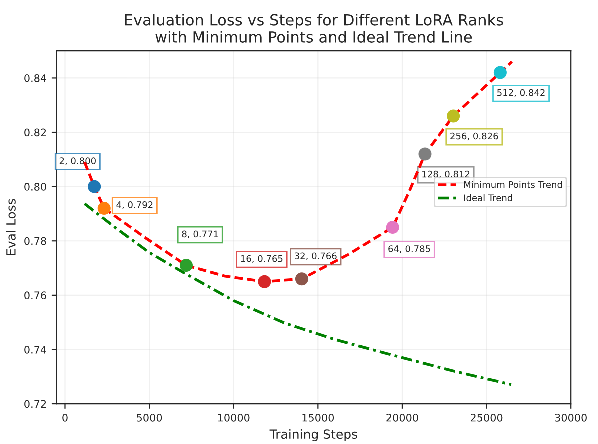 The width and height of the screenshot is (598, 444). I want to click on y-tick-label: 0.72, so click(35, 404).